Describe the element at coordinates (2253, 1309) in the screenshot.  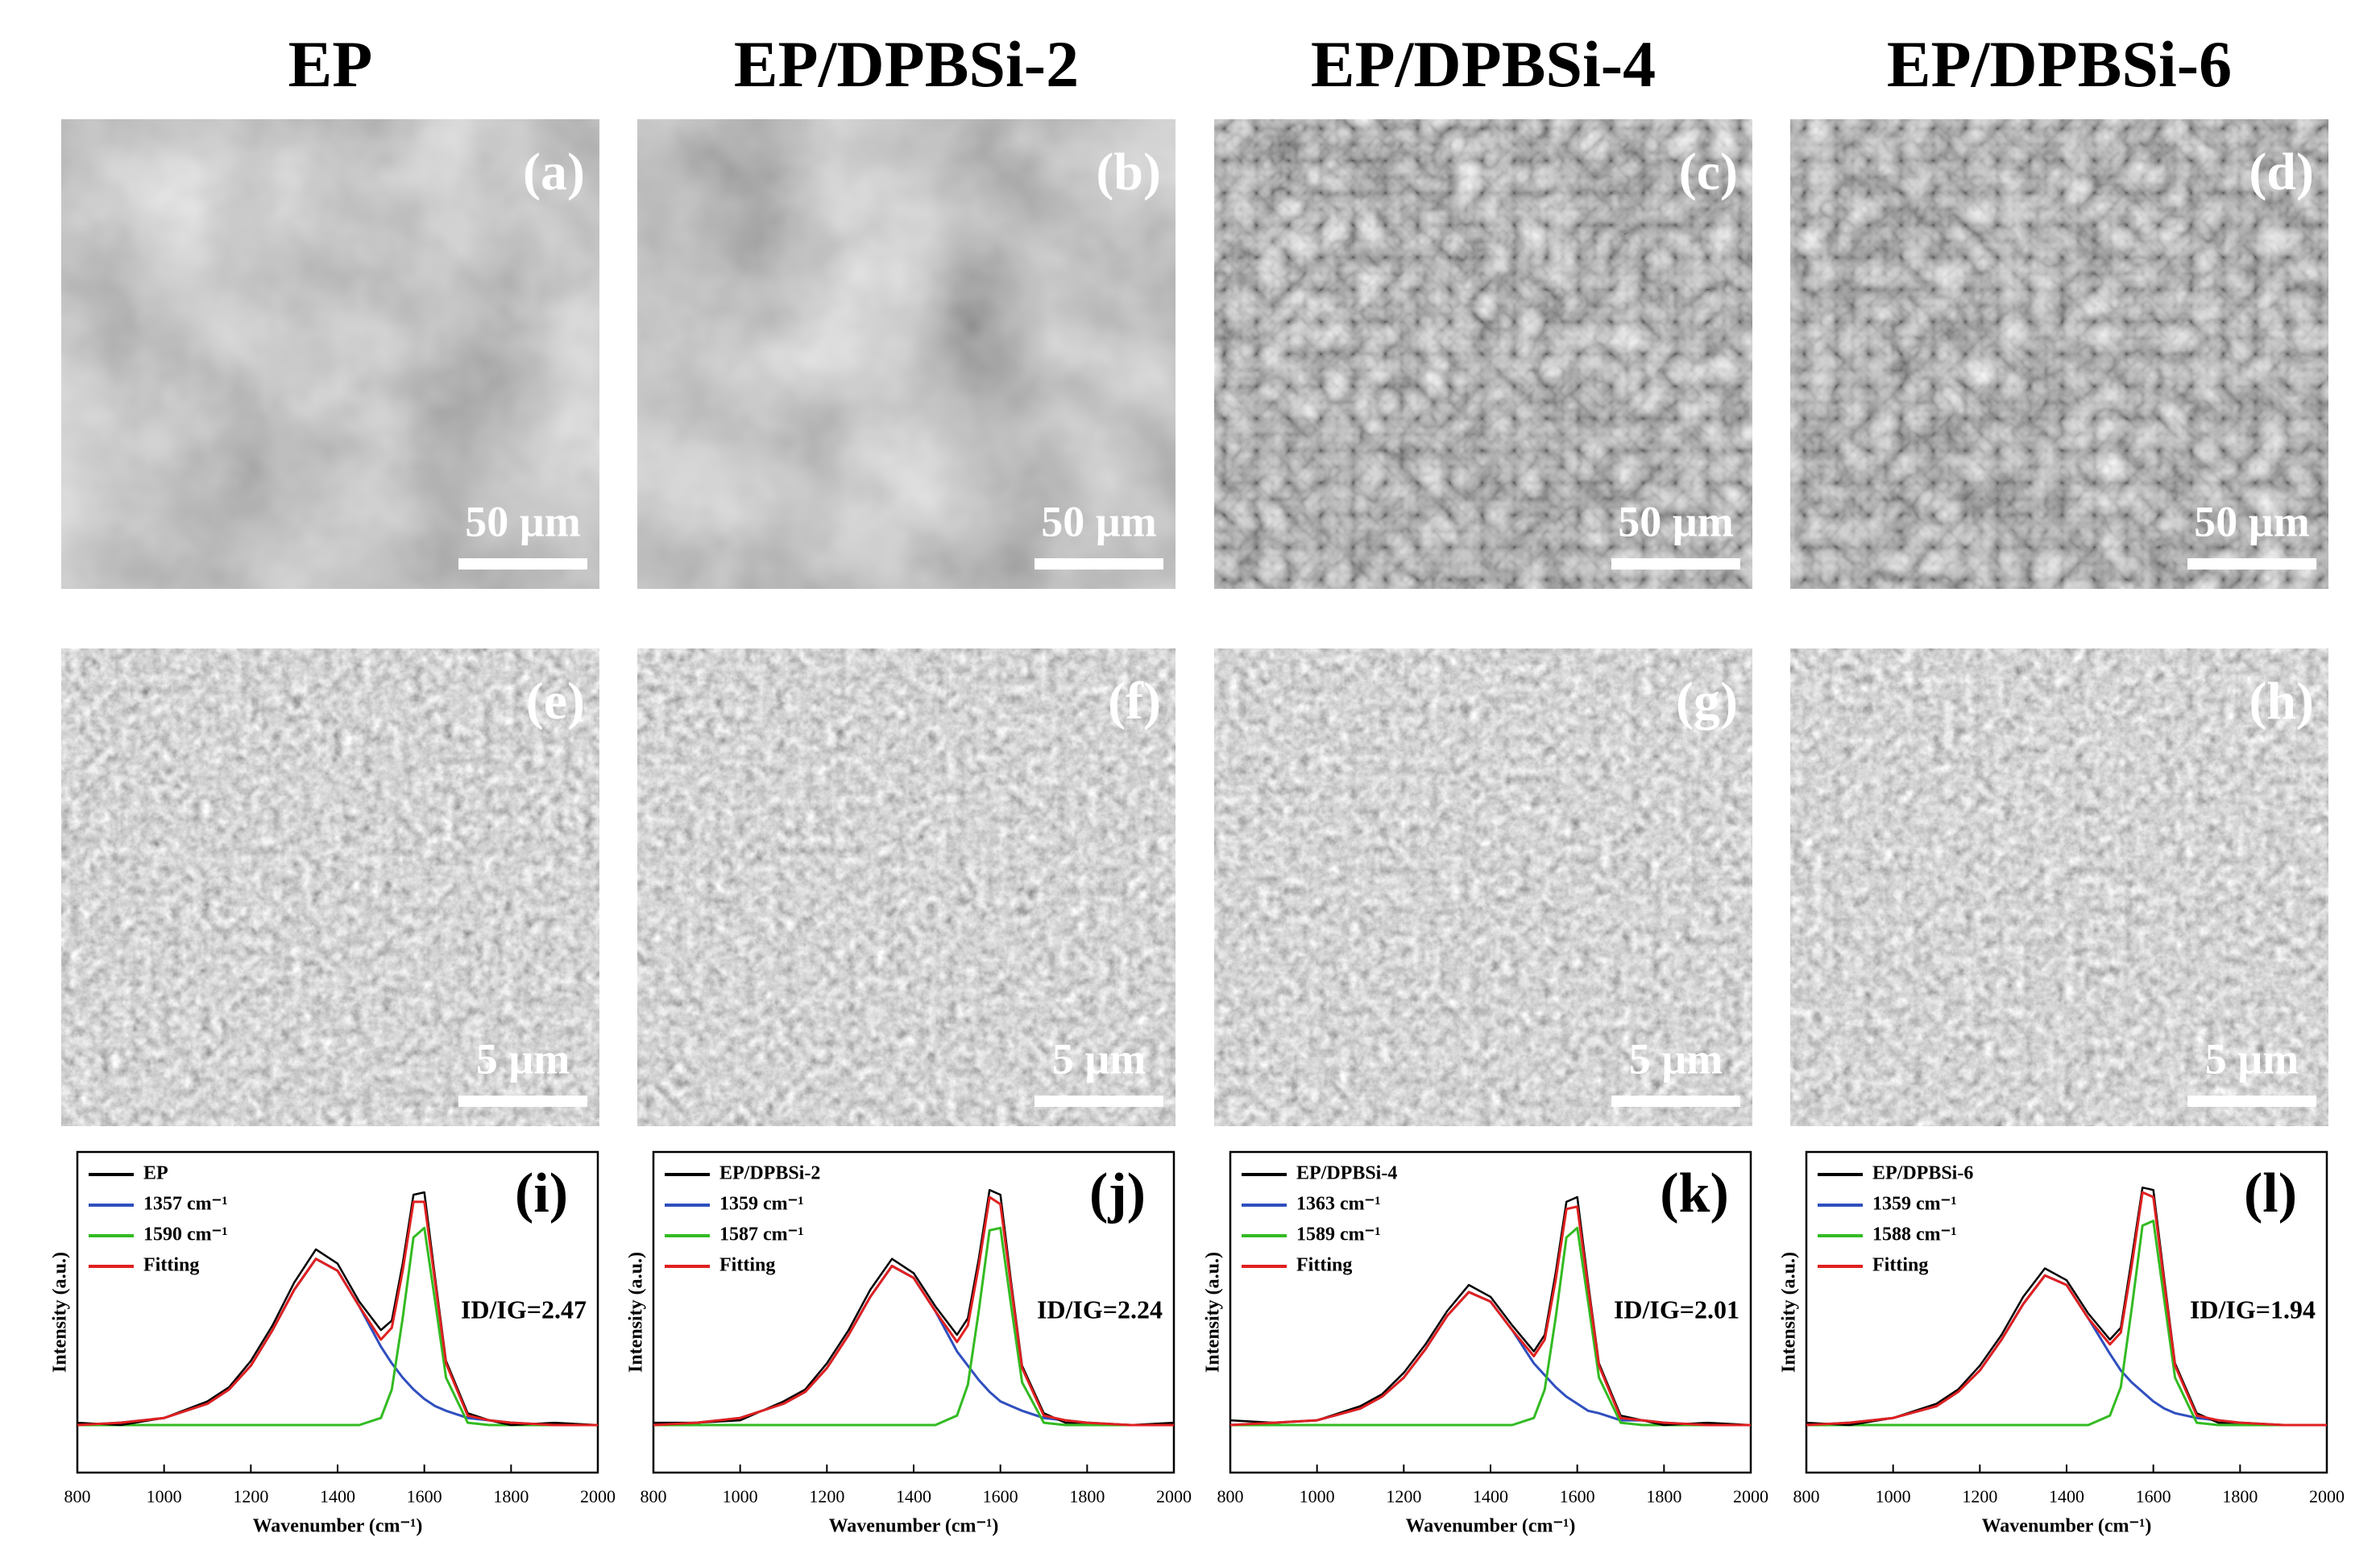
I see `ratio-annotation: ID/IG=1.94` at that location.